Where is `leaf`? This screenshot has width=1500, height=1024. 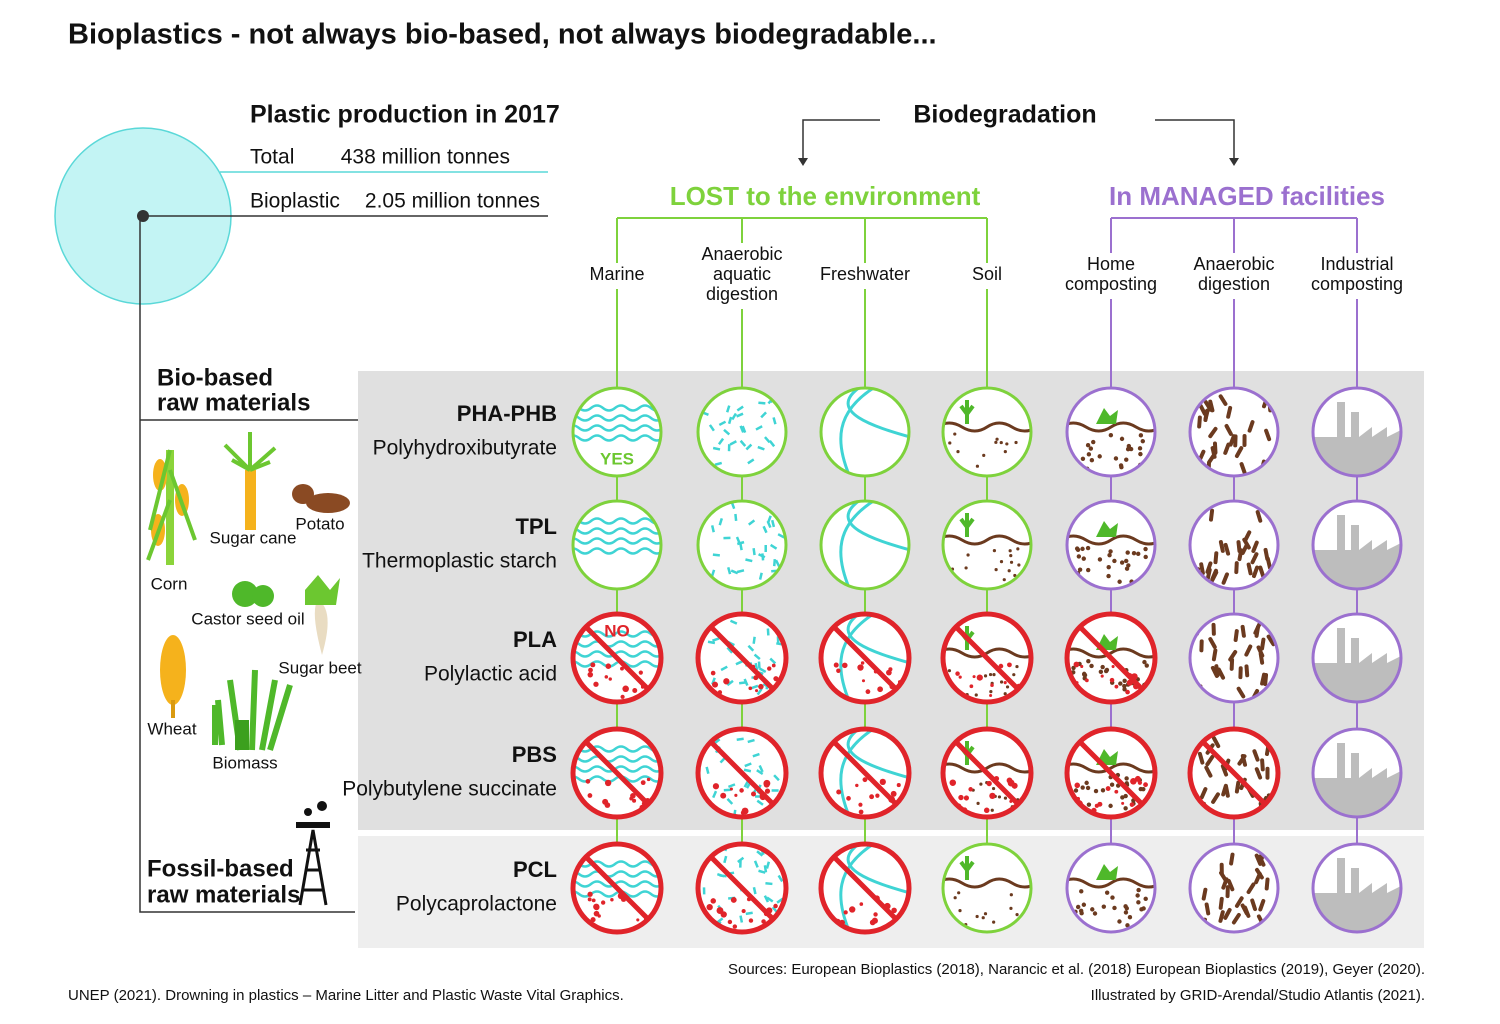
leaf is located at coordinates (1107, 416).